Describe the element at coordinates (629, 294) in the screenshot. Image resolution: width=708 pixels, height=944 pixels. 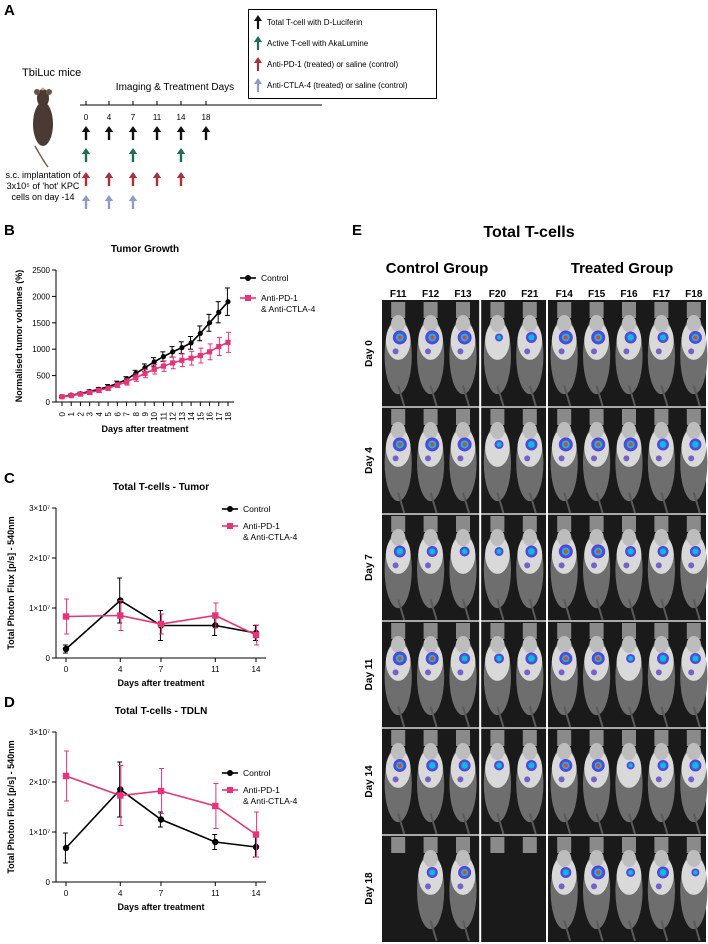
I see `mouse-id-label: F16` at that location.